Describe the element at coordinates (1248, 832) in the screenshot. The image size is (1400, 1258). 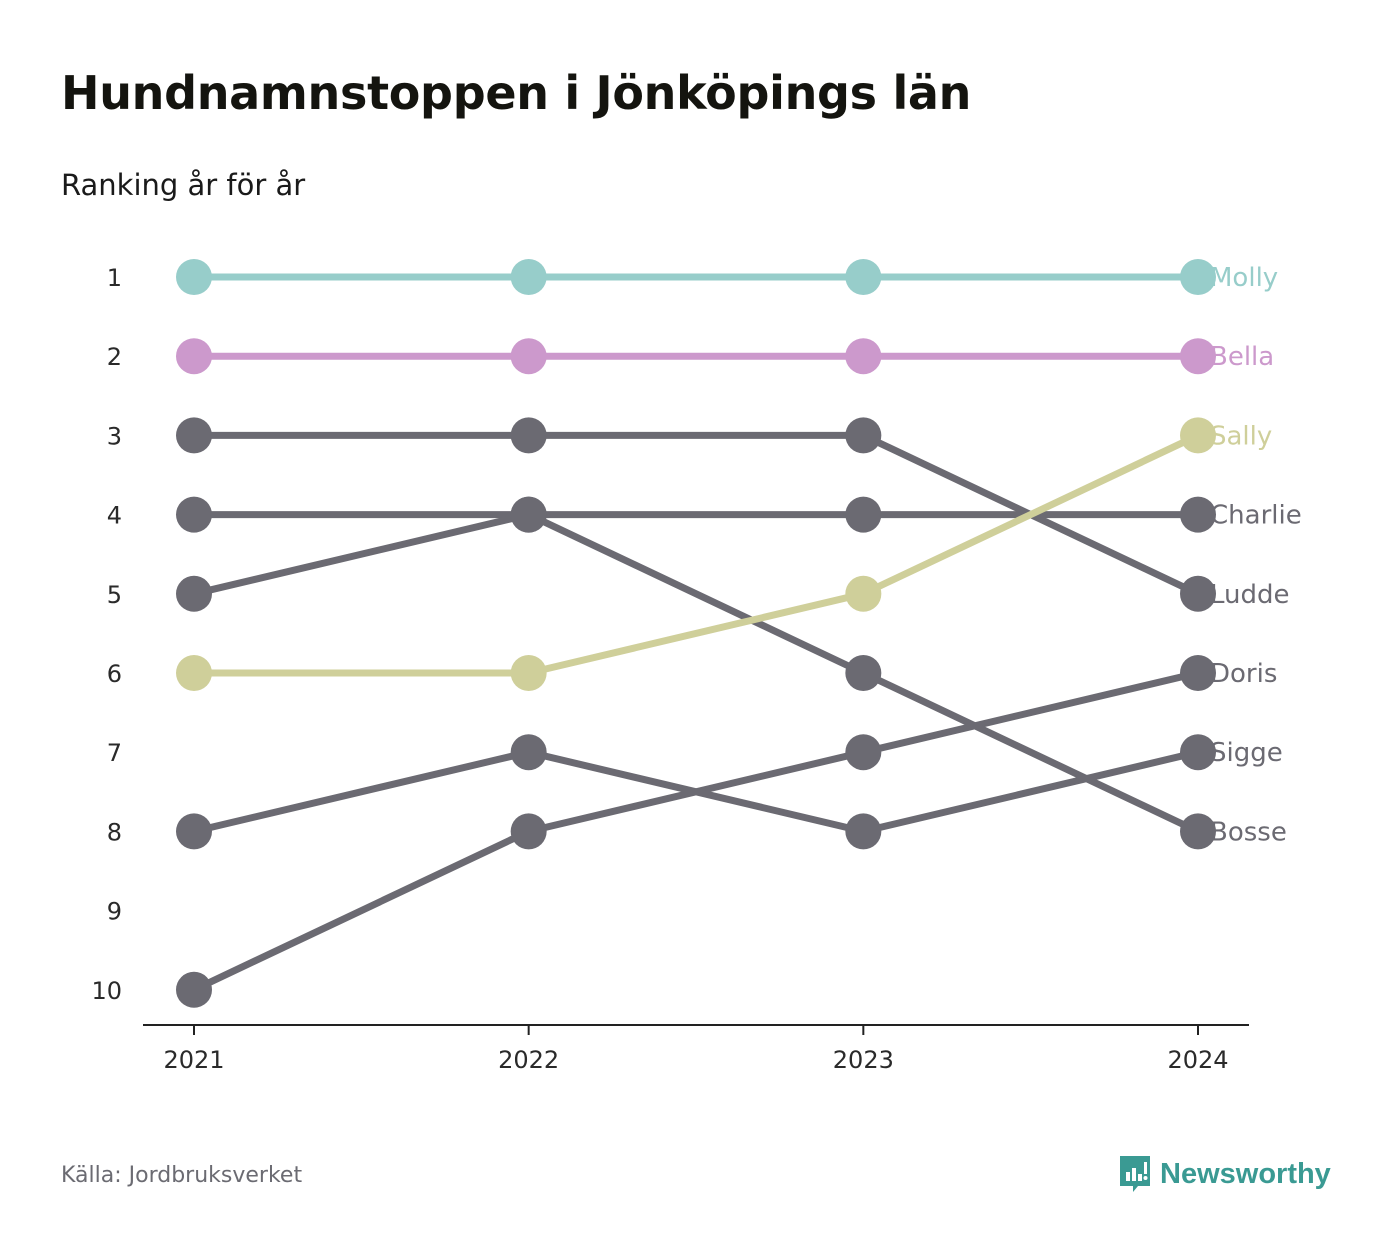
I see `end-label-bosse: Bosse` at that location.